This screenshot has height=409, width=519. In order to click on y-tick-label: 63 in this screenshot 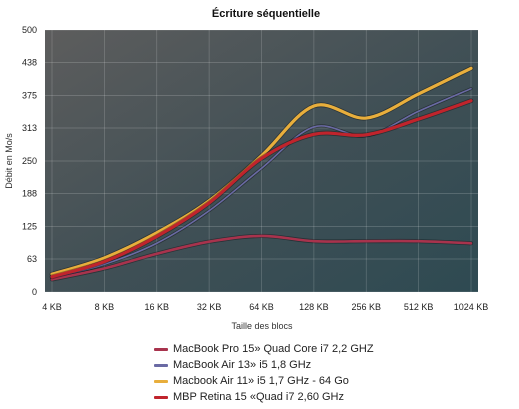, I will do `click(32, 259)`.